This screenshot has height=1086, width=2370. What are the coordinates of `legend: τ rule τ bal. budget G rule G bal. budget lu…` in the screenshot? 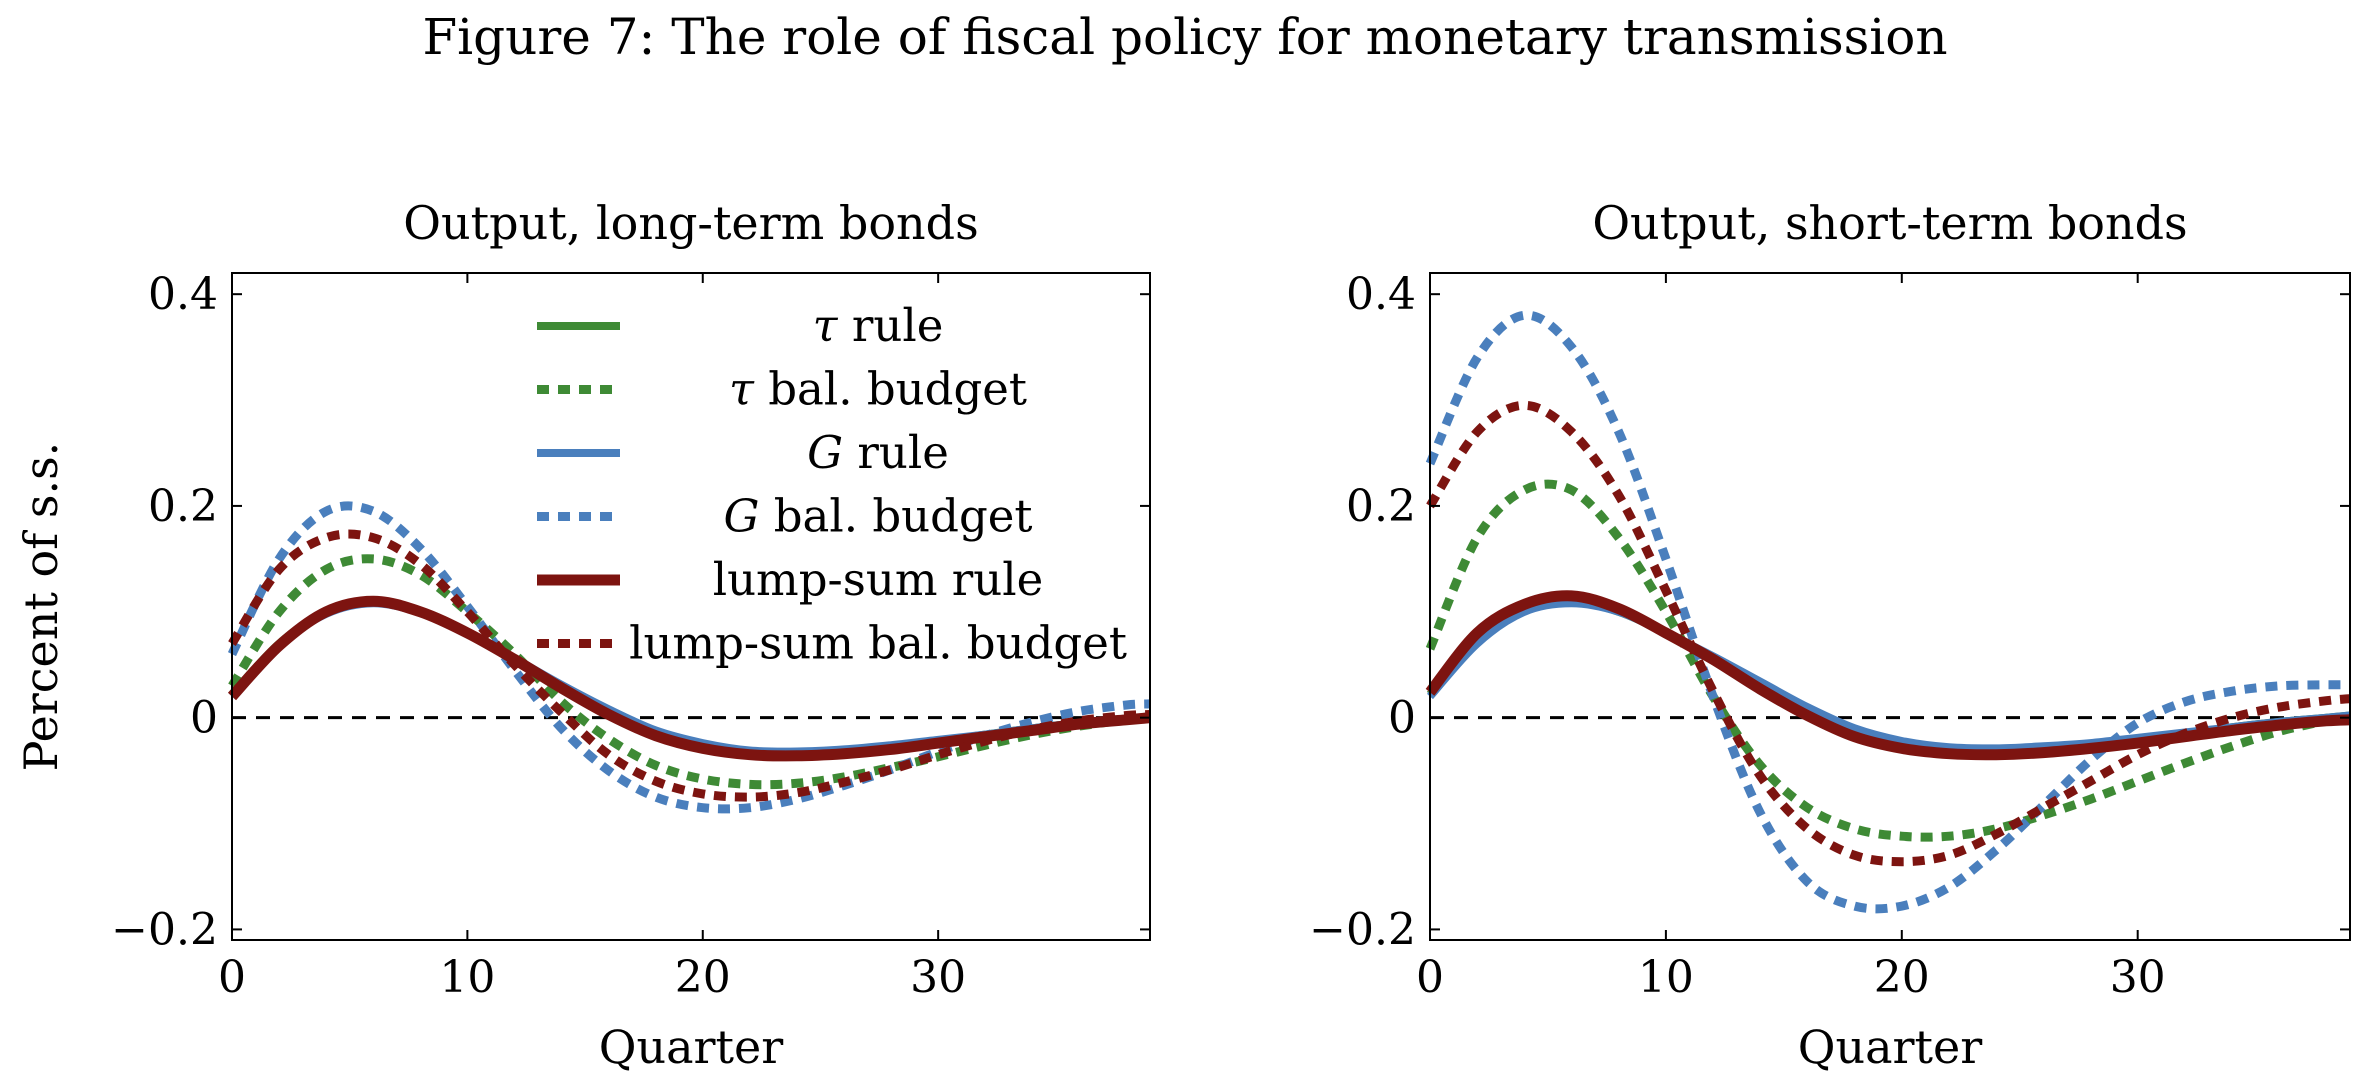 It's located at (832, 484).